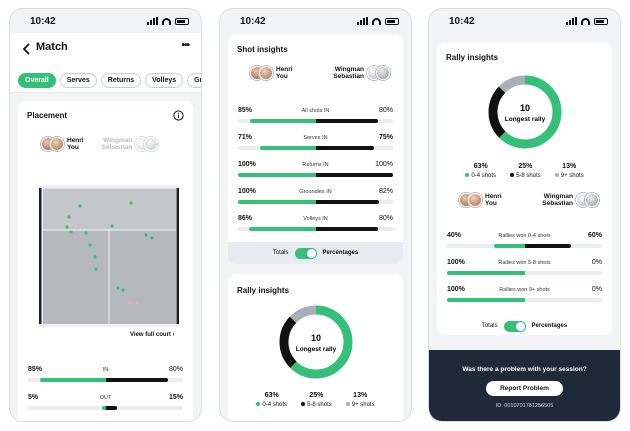 This screenshot has height=431, width=630. I want to click on stat-row: 100% Rallies won 5-8 shots 0%, so click(524, 270).